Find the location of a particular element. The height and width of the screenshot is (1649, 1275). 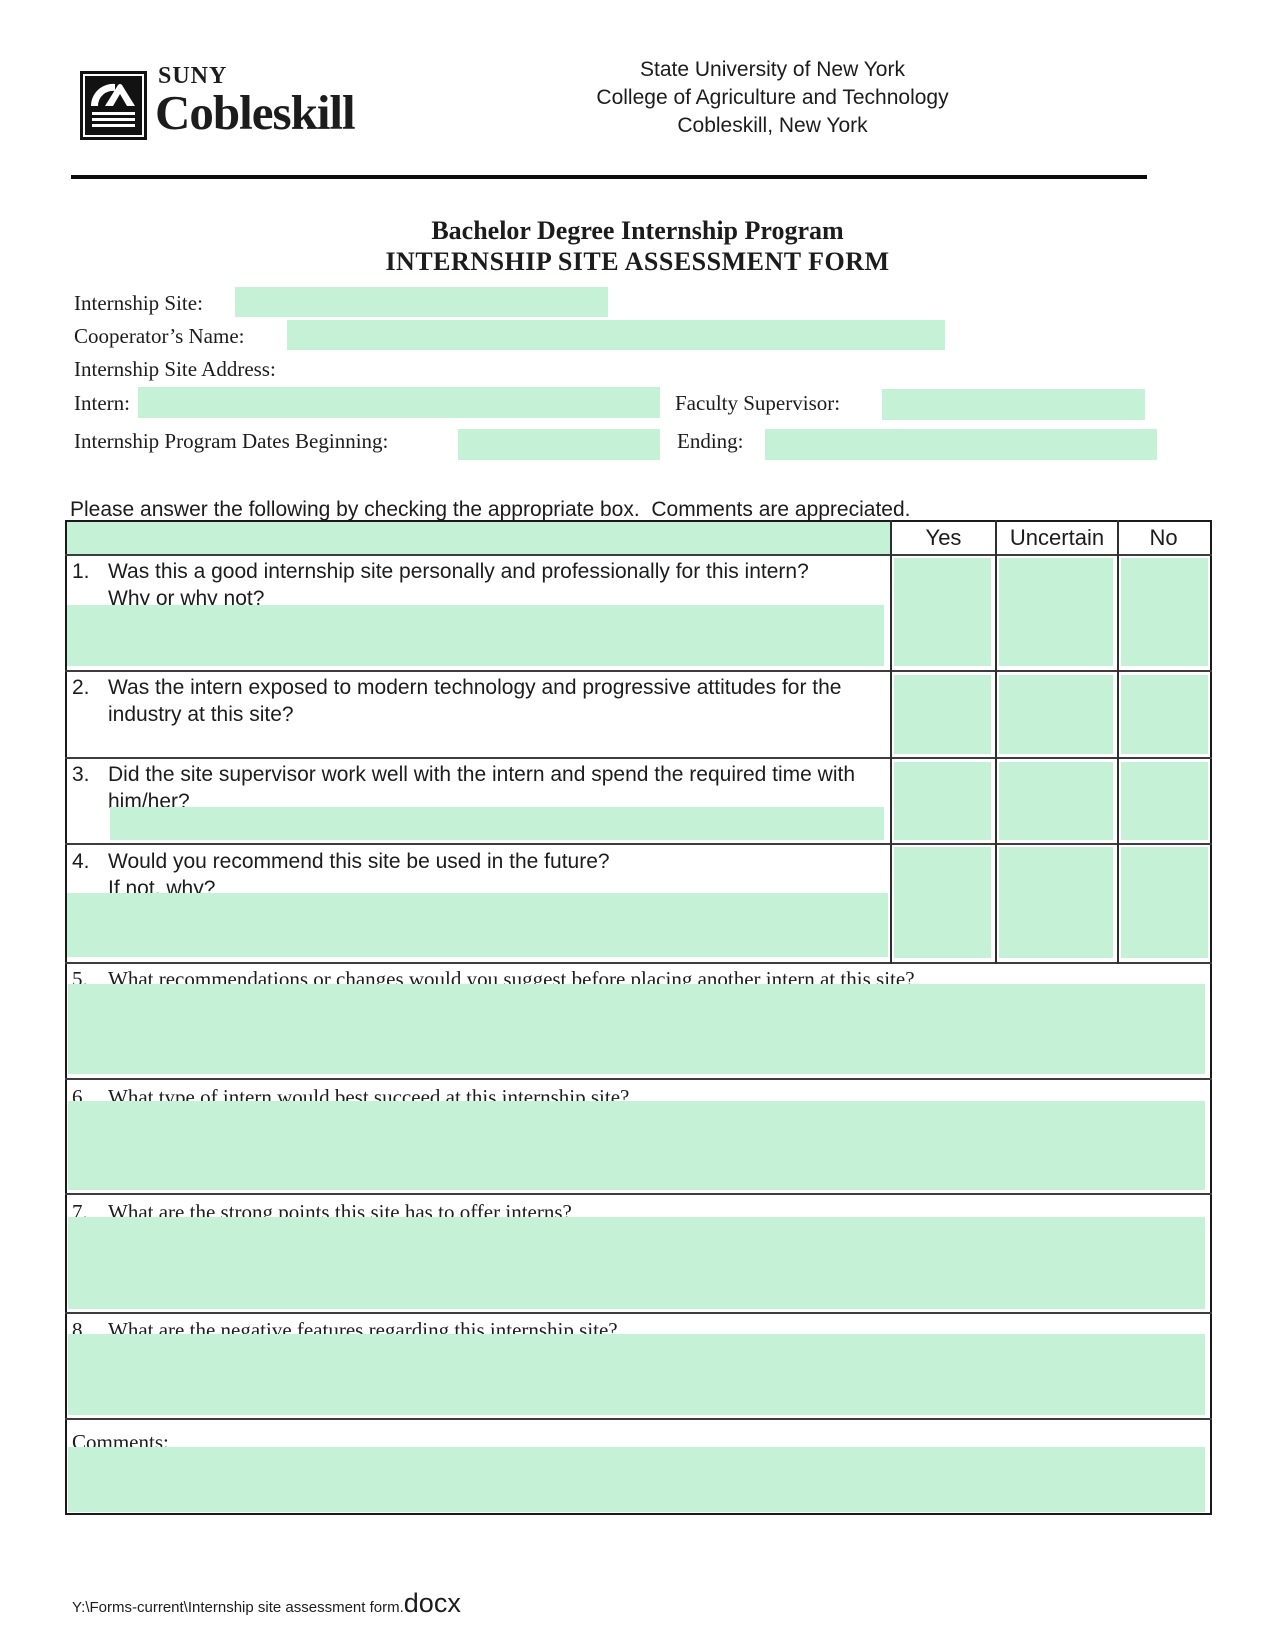

q2-uncertain-cell is located at coordinates (1056, 714).